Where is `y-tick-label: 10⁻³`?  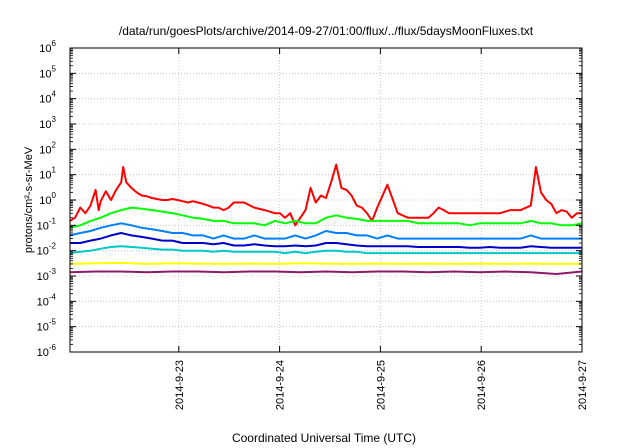 y-tick-label: 10⁻³ is located at coordinates (47, 275).